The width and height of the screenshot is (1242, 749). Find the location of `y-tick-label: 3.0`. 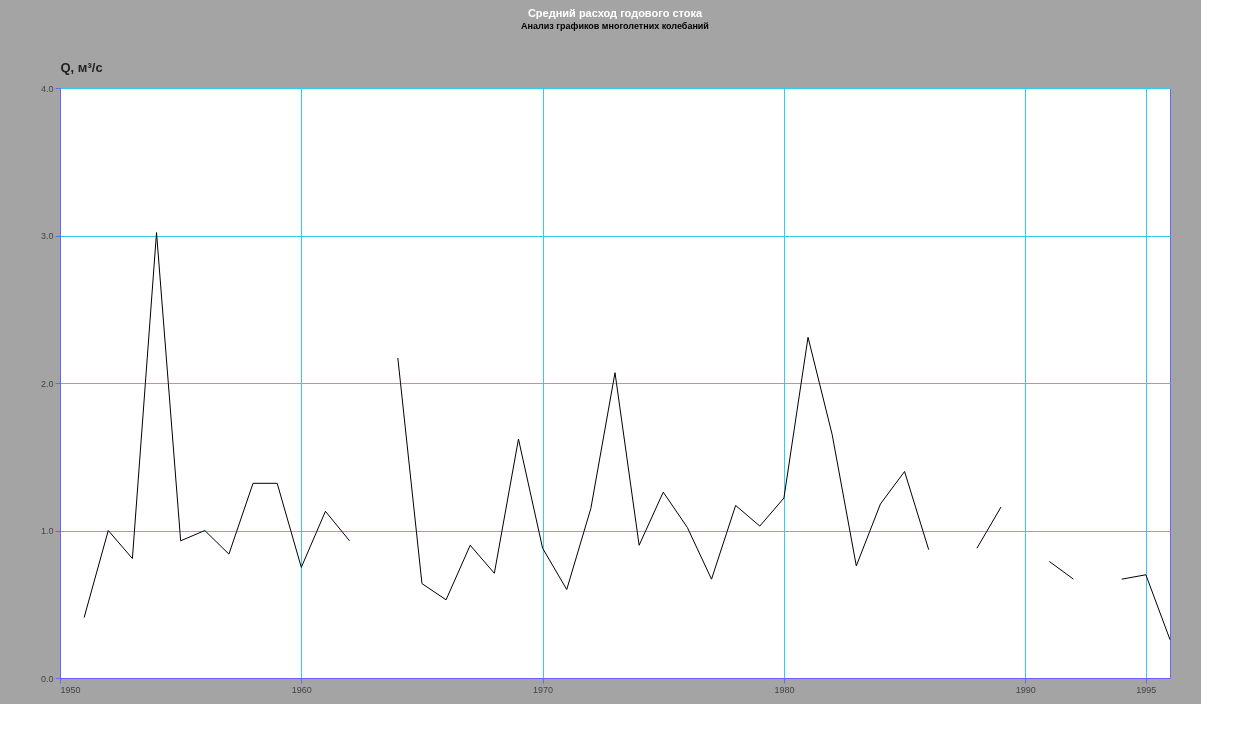

y-tick-label: 3.0 is located at coordinates (47, 236).